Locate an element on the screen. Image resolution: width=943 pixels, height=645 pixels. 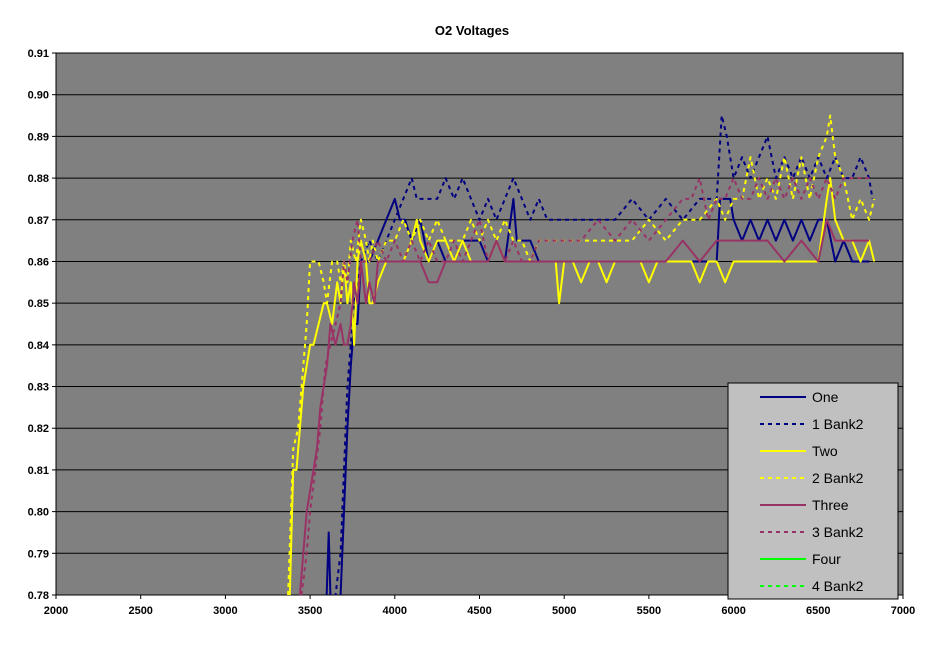
legend-label: Two is located at coordinates (825, 451).